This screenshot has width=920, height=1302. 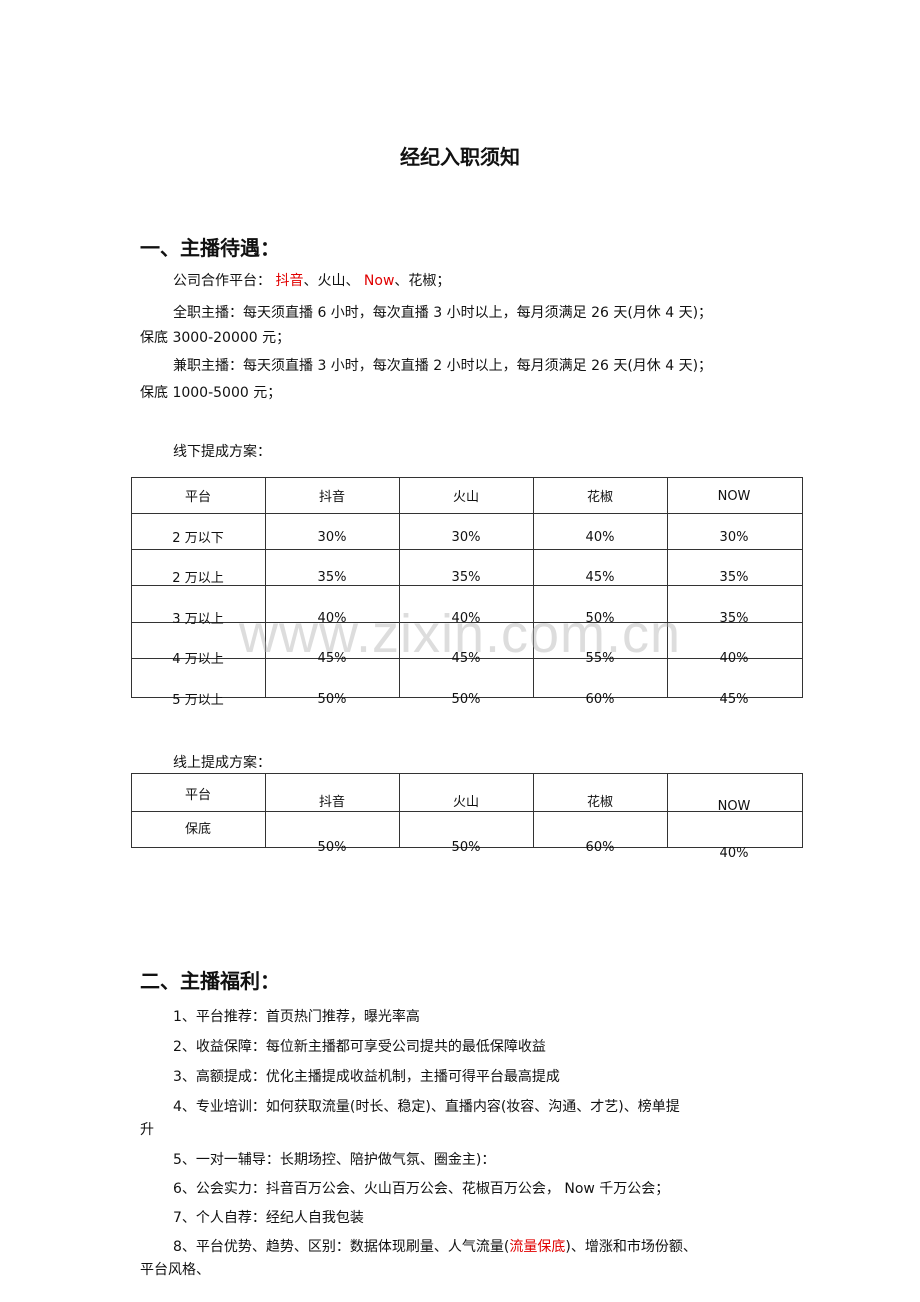 What do you see at coordinates (198, 659) in the screenshot?
I see `table-cell: 4 万以上` at bounding box center [198, 659].